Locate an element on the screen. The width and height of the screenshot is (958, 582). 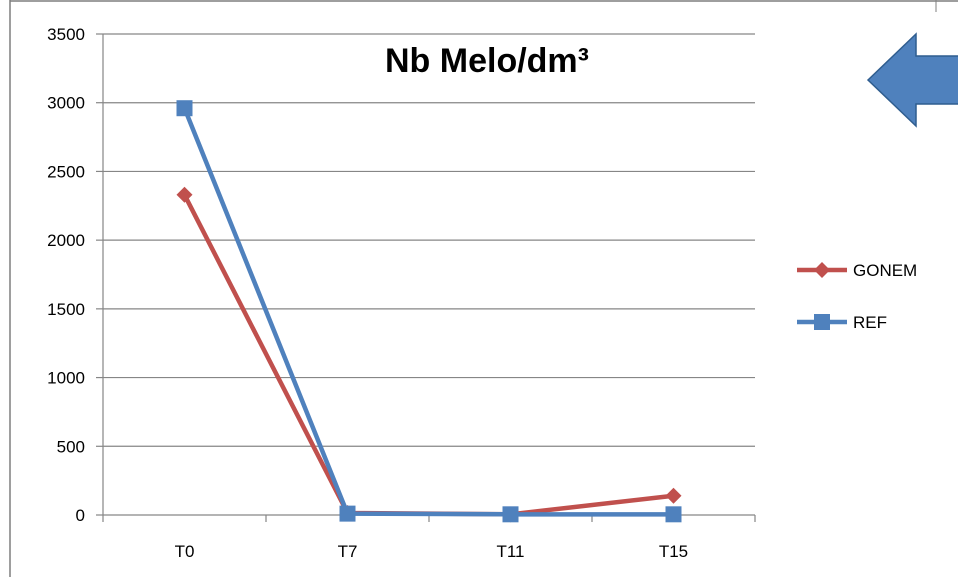
y-tick-label: 1000 is located at coordinates (66, 378).